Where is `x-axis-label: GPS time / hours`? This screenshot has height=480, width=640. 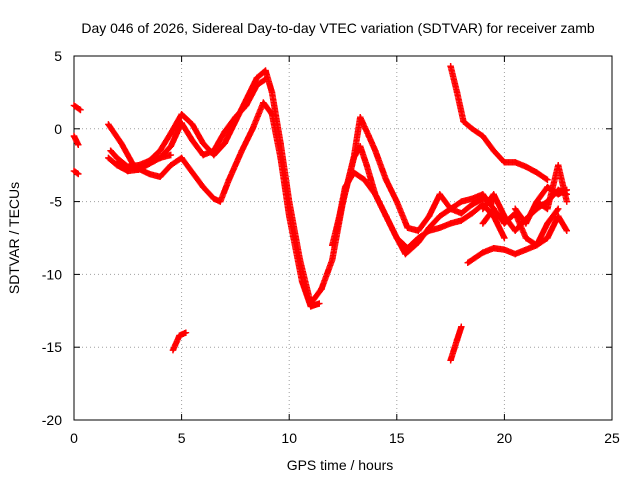
x-axis-label: GPS time / hours is located at coordinates (340, 465).